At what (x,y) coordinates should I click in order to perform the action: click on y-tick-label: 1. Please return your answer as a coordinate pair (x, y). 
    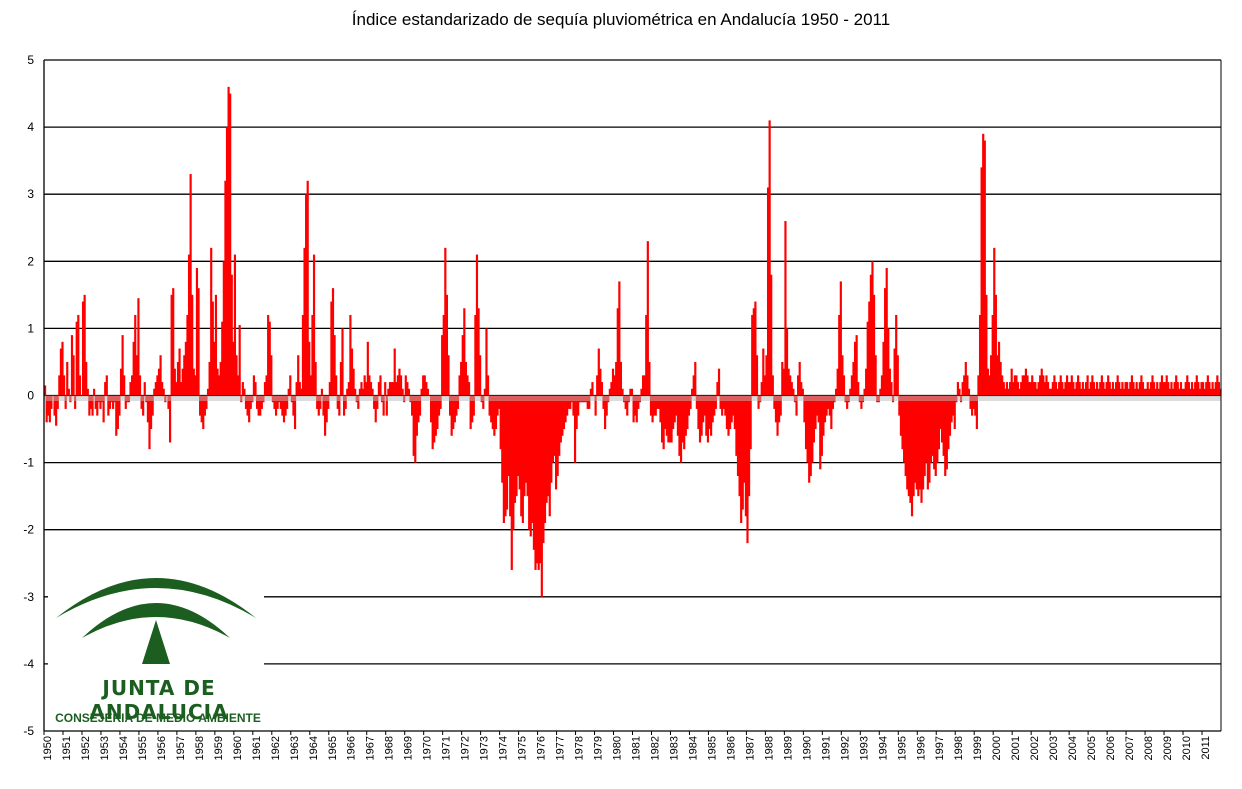
    Looking at the image, I should click on (30, 328).